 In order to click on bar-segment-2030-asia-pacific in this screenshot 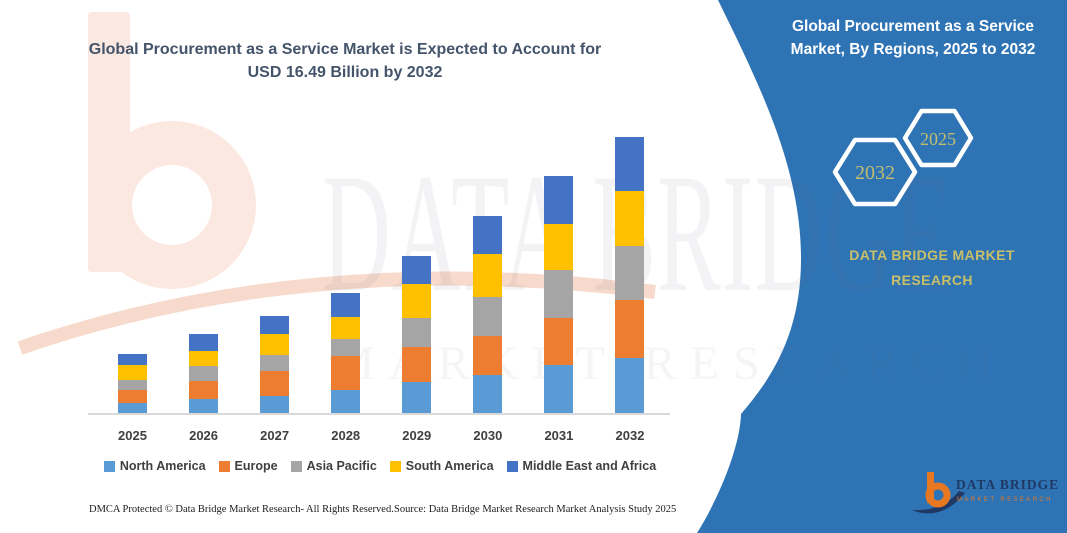, I will do `click(488, 316)`.